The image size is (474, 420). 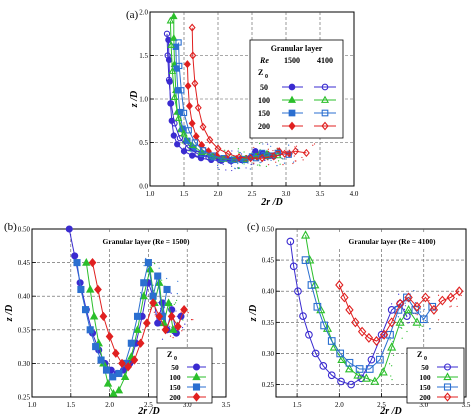 What do you see at coordinates (187, 405) in the screenshot?
I see `x-tick-label: 3.0` at bounding box center [187, 405].